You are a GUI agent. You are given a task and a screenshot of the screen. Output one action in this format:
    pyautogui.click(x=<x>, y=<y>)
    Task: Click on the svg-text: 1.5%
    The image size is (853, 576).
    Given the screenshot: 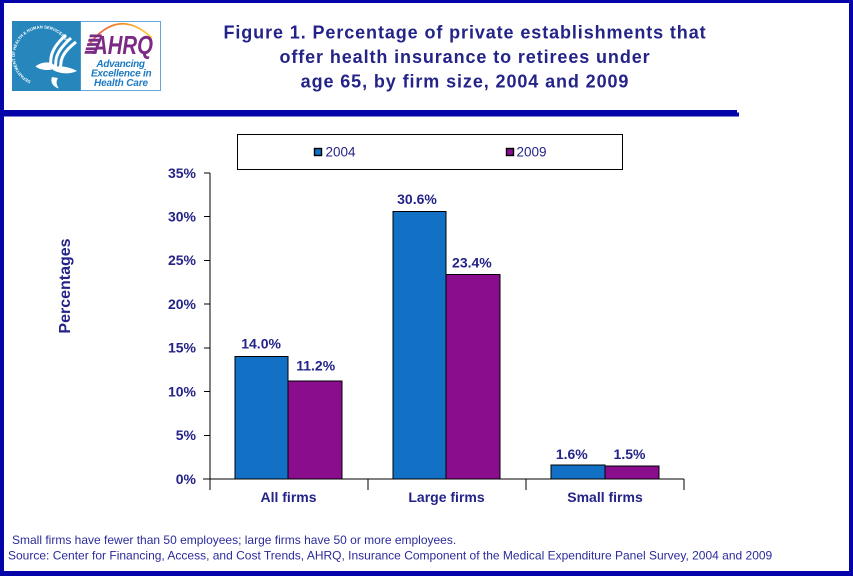 What is the action you would take?
    pyautogui.click(x=630, y=454)
    